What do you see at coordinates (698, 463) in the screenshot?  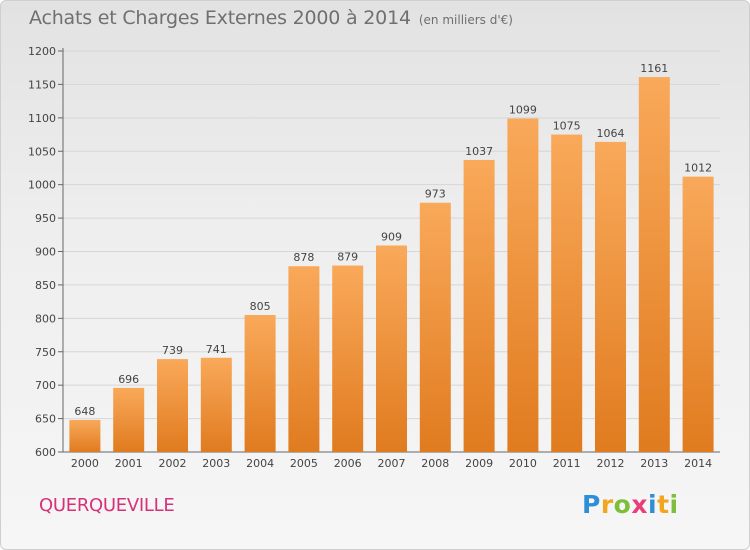 I see `x-tick-label: 2014` at bounding box center [698, 463].